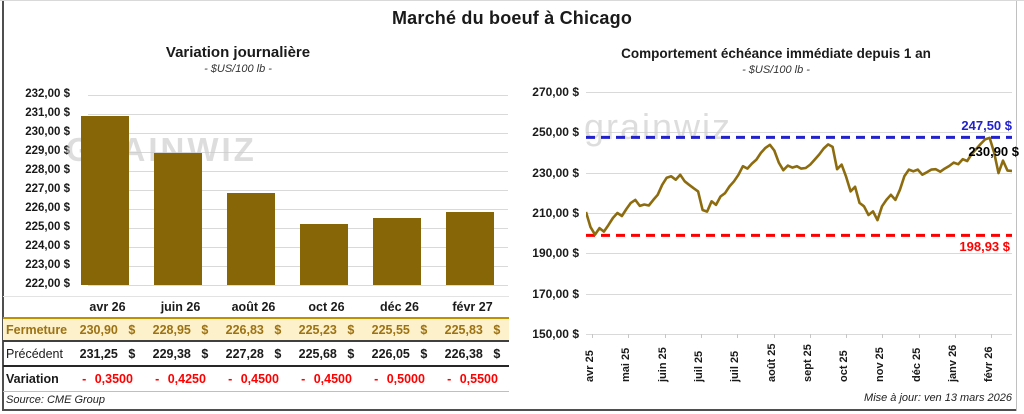 The image size is (1024, 414). Describe the element at coordinates (844, 366) in the screenshot. I see `line-x-tick-label: oct 25` at that location.